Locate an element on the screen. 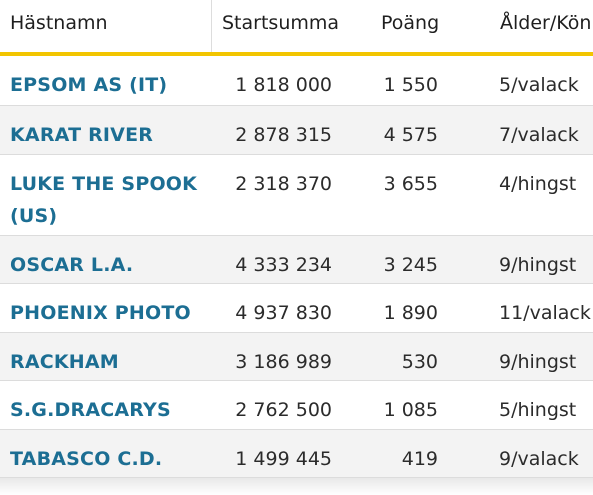  start-sum-value: 4 333 234 is located at coordinates (283, 265).